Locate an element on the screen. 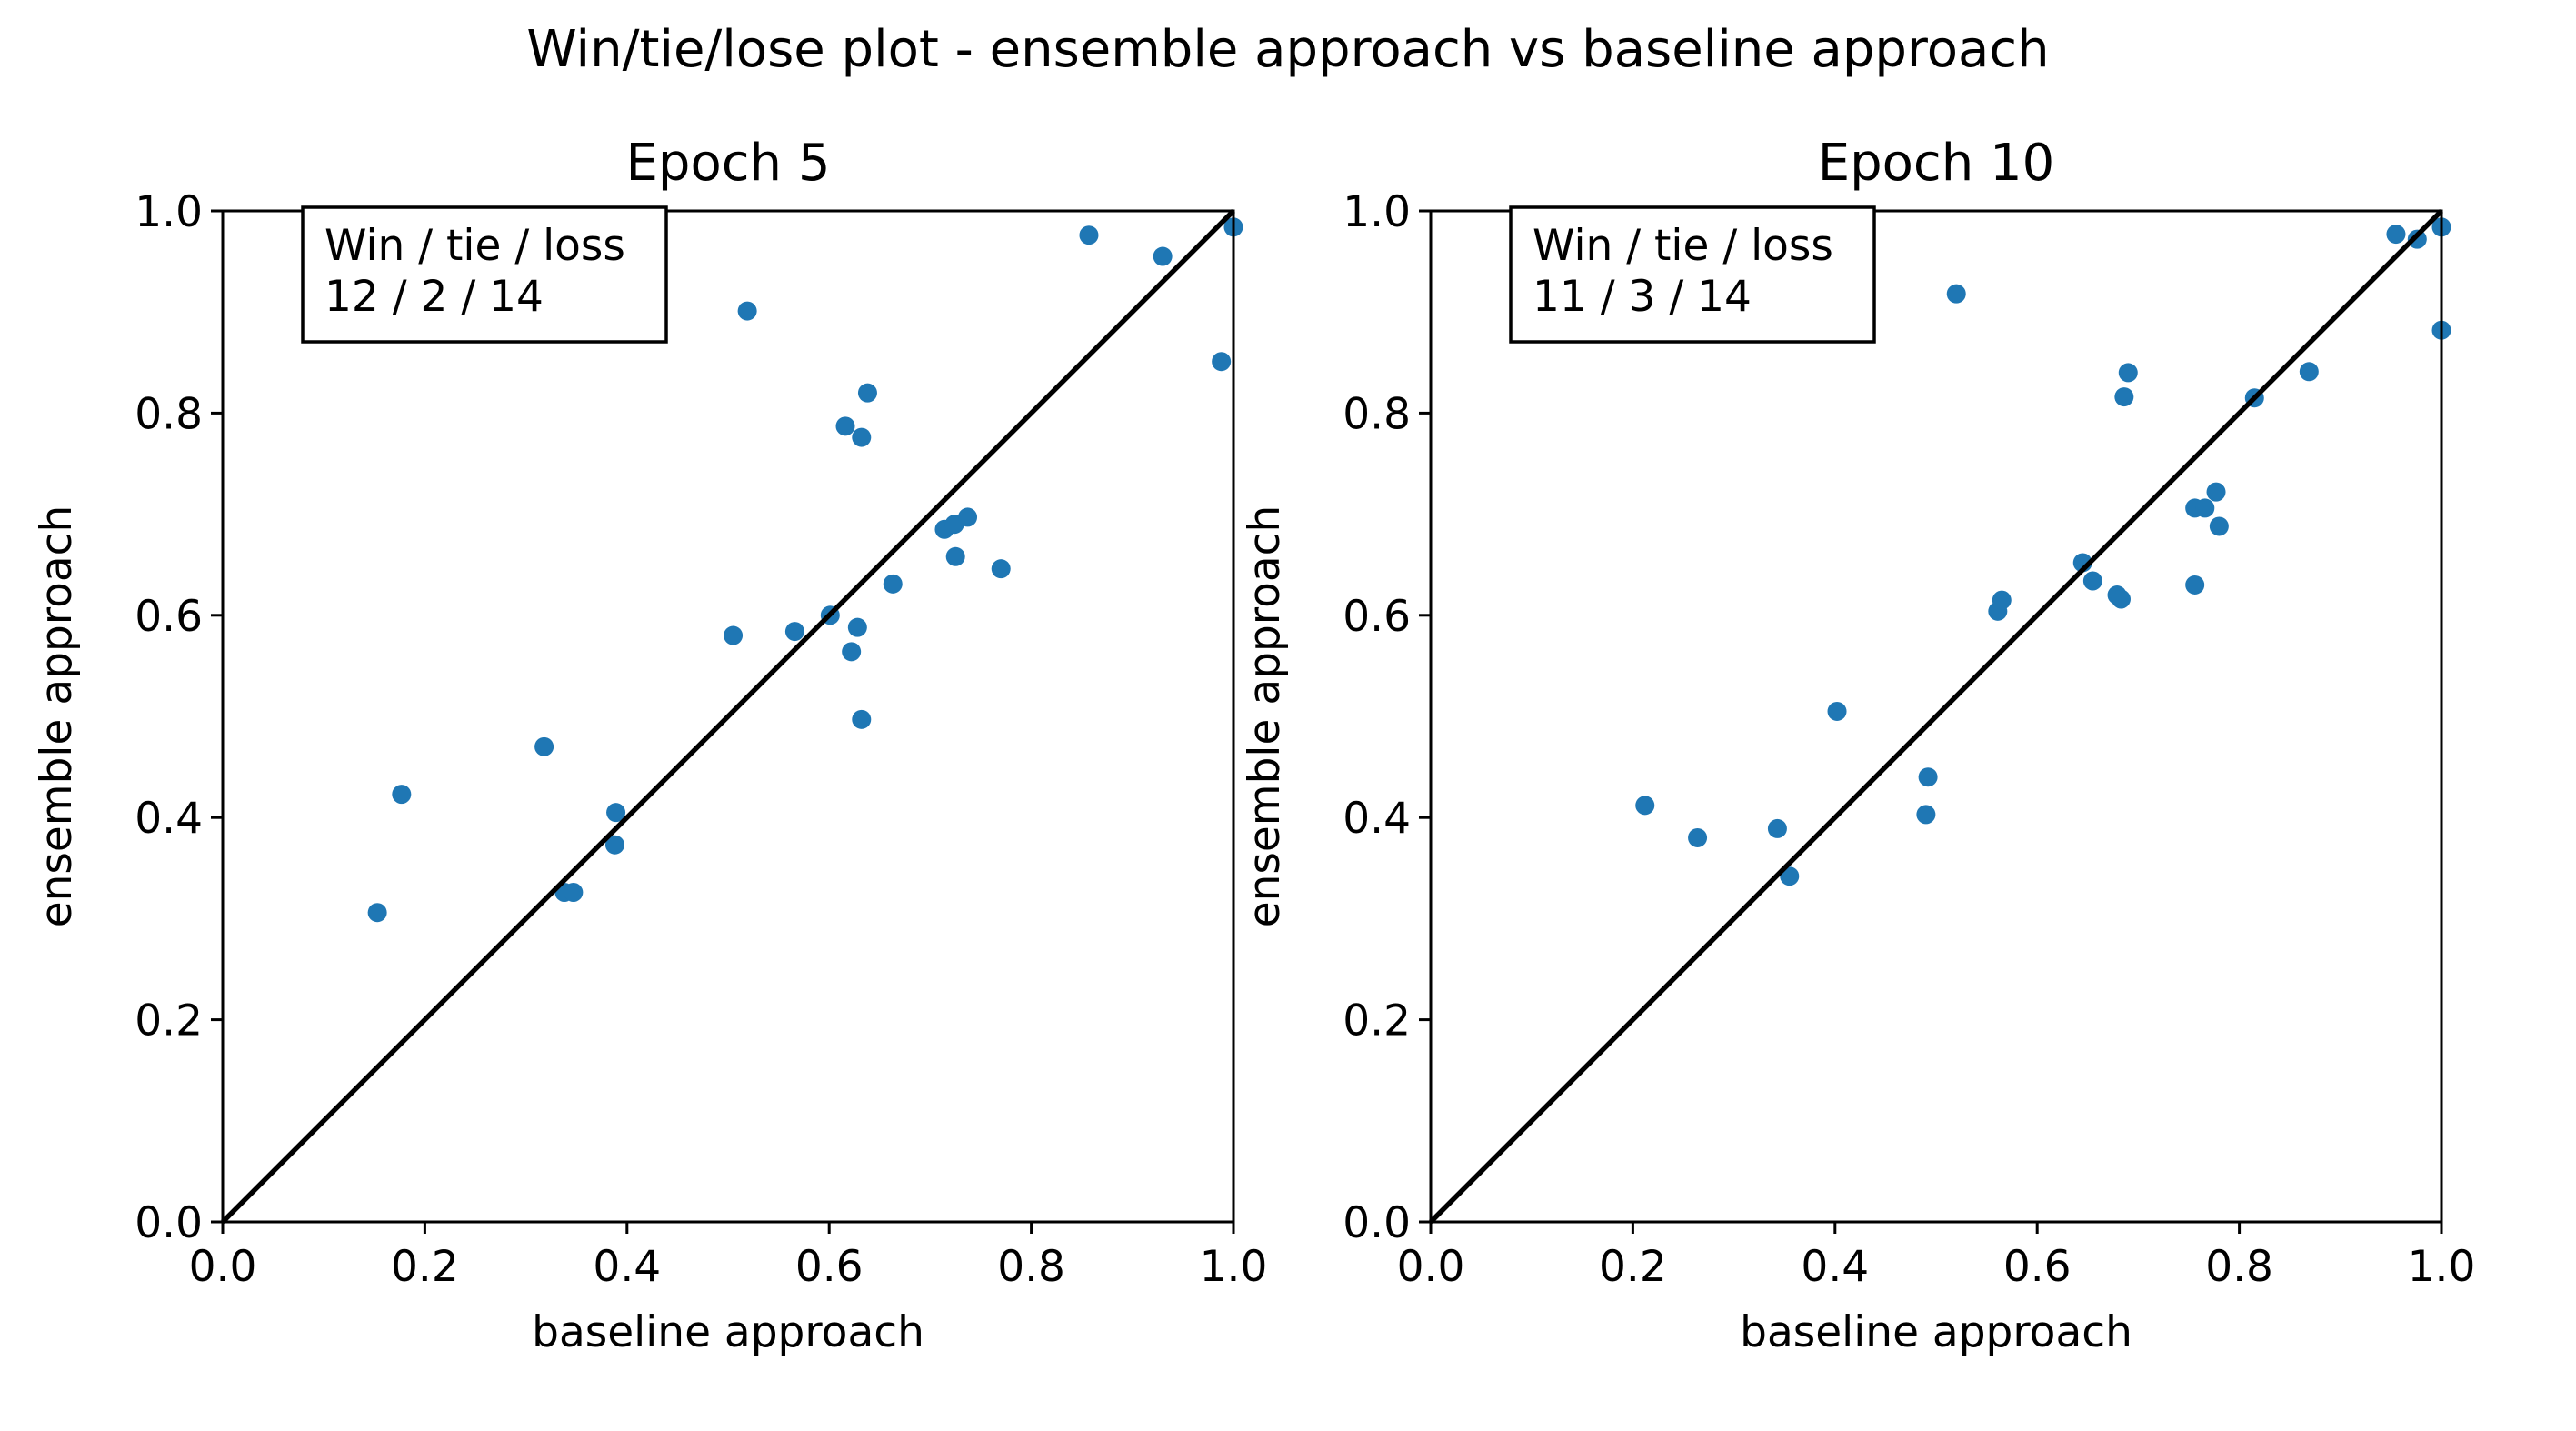 This screenshot has width=2576, height=1431. annotation-counts: 11 / 3 / 14 is located at coordinates (1642, 297).